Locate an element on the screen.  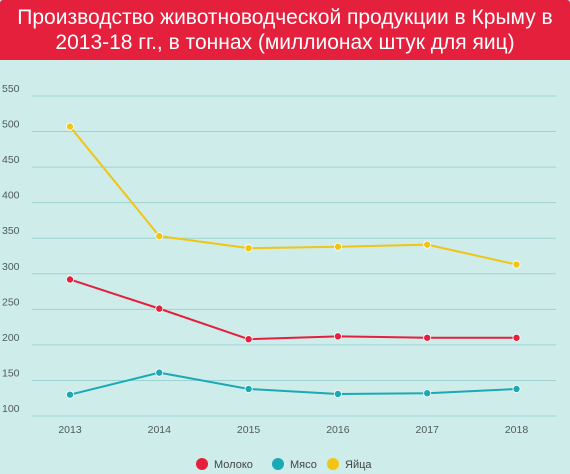
y-tick-label: 550 is located at coordinates (11, 89).